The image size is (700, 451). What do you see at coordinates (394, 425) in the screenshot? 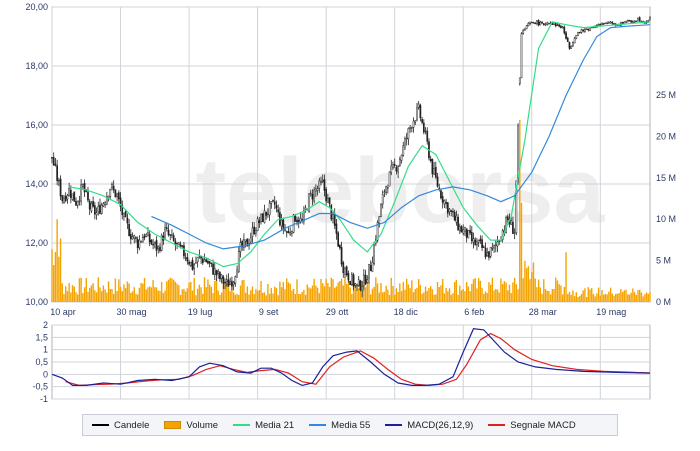
I see `legend-swatch` at bounding box center [394, 425].